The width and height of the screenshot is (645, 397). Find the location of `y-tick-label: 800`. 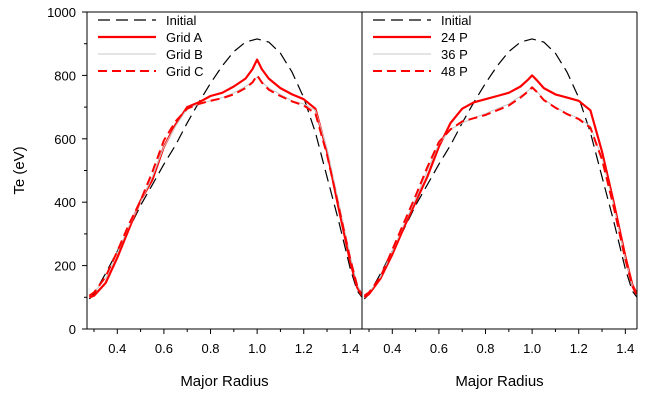

y-tick-label: 800 is located at coordinates (65, 75).